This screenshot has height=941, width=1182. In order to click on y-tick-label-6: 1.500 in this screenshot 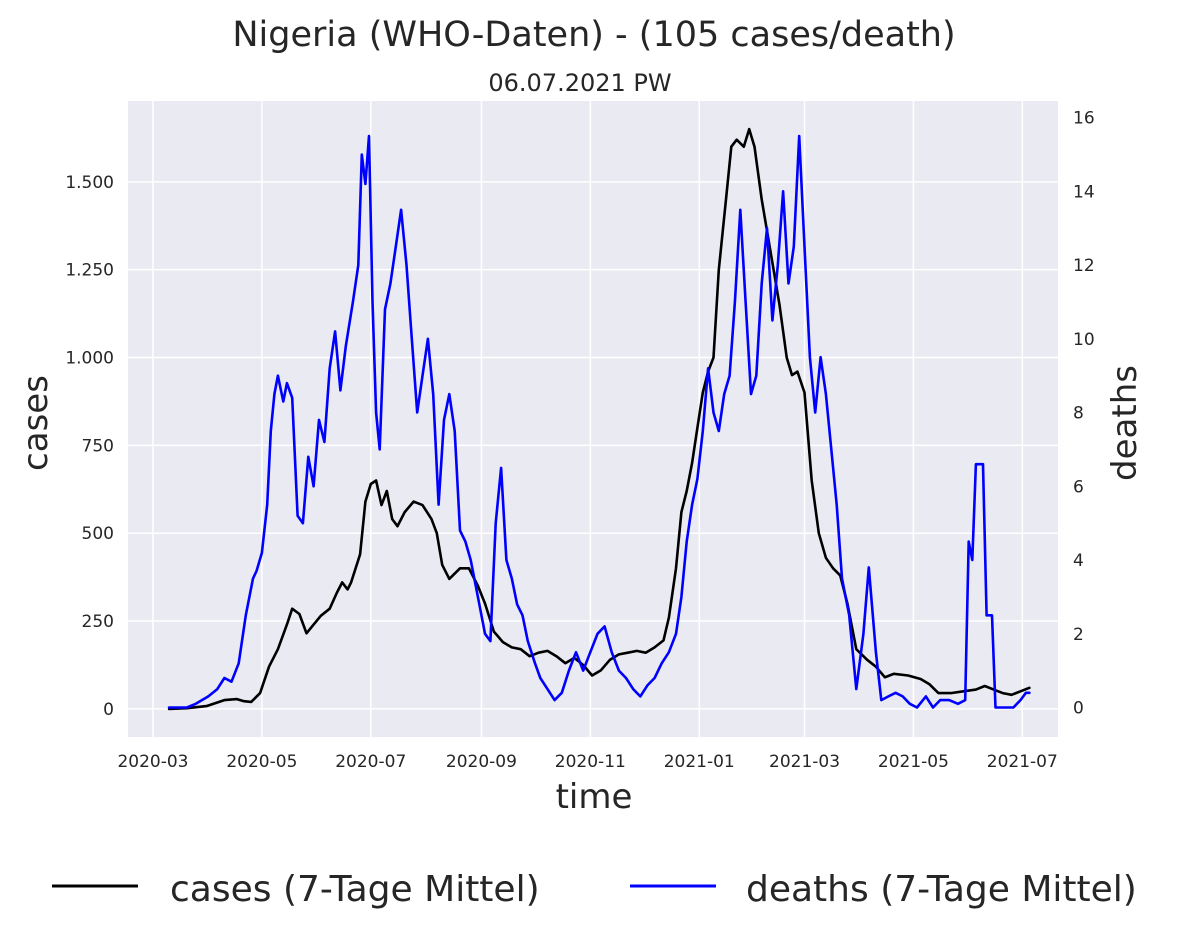, I will do `click(89, 183)`.